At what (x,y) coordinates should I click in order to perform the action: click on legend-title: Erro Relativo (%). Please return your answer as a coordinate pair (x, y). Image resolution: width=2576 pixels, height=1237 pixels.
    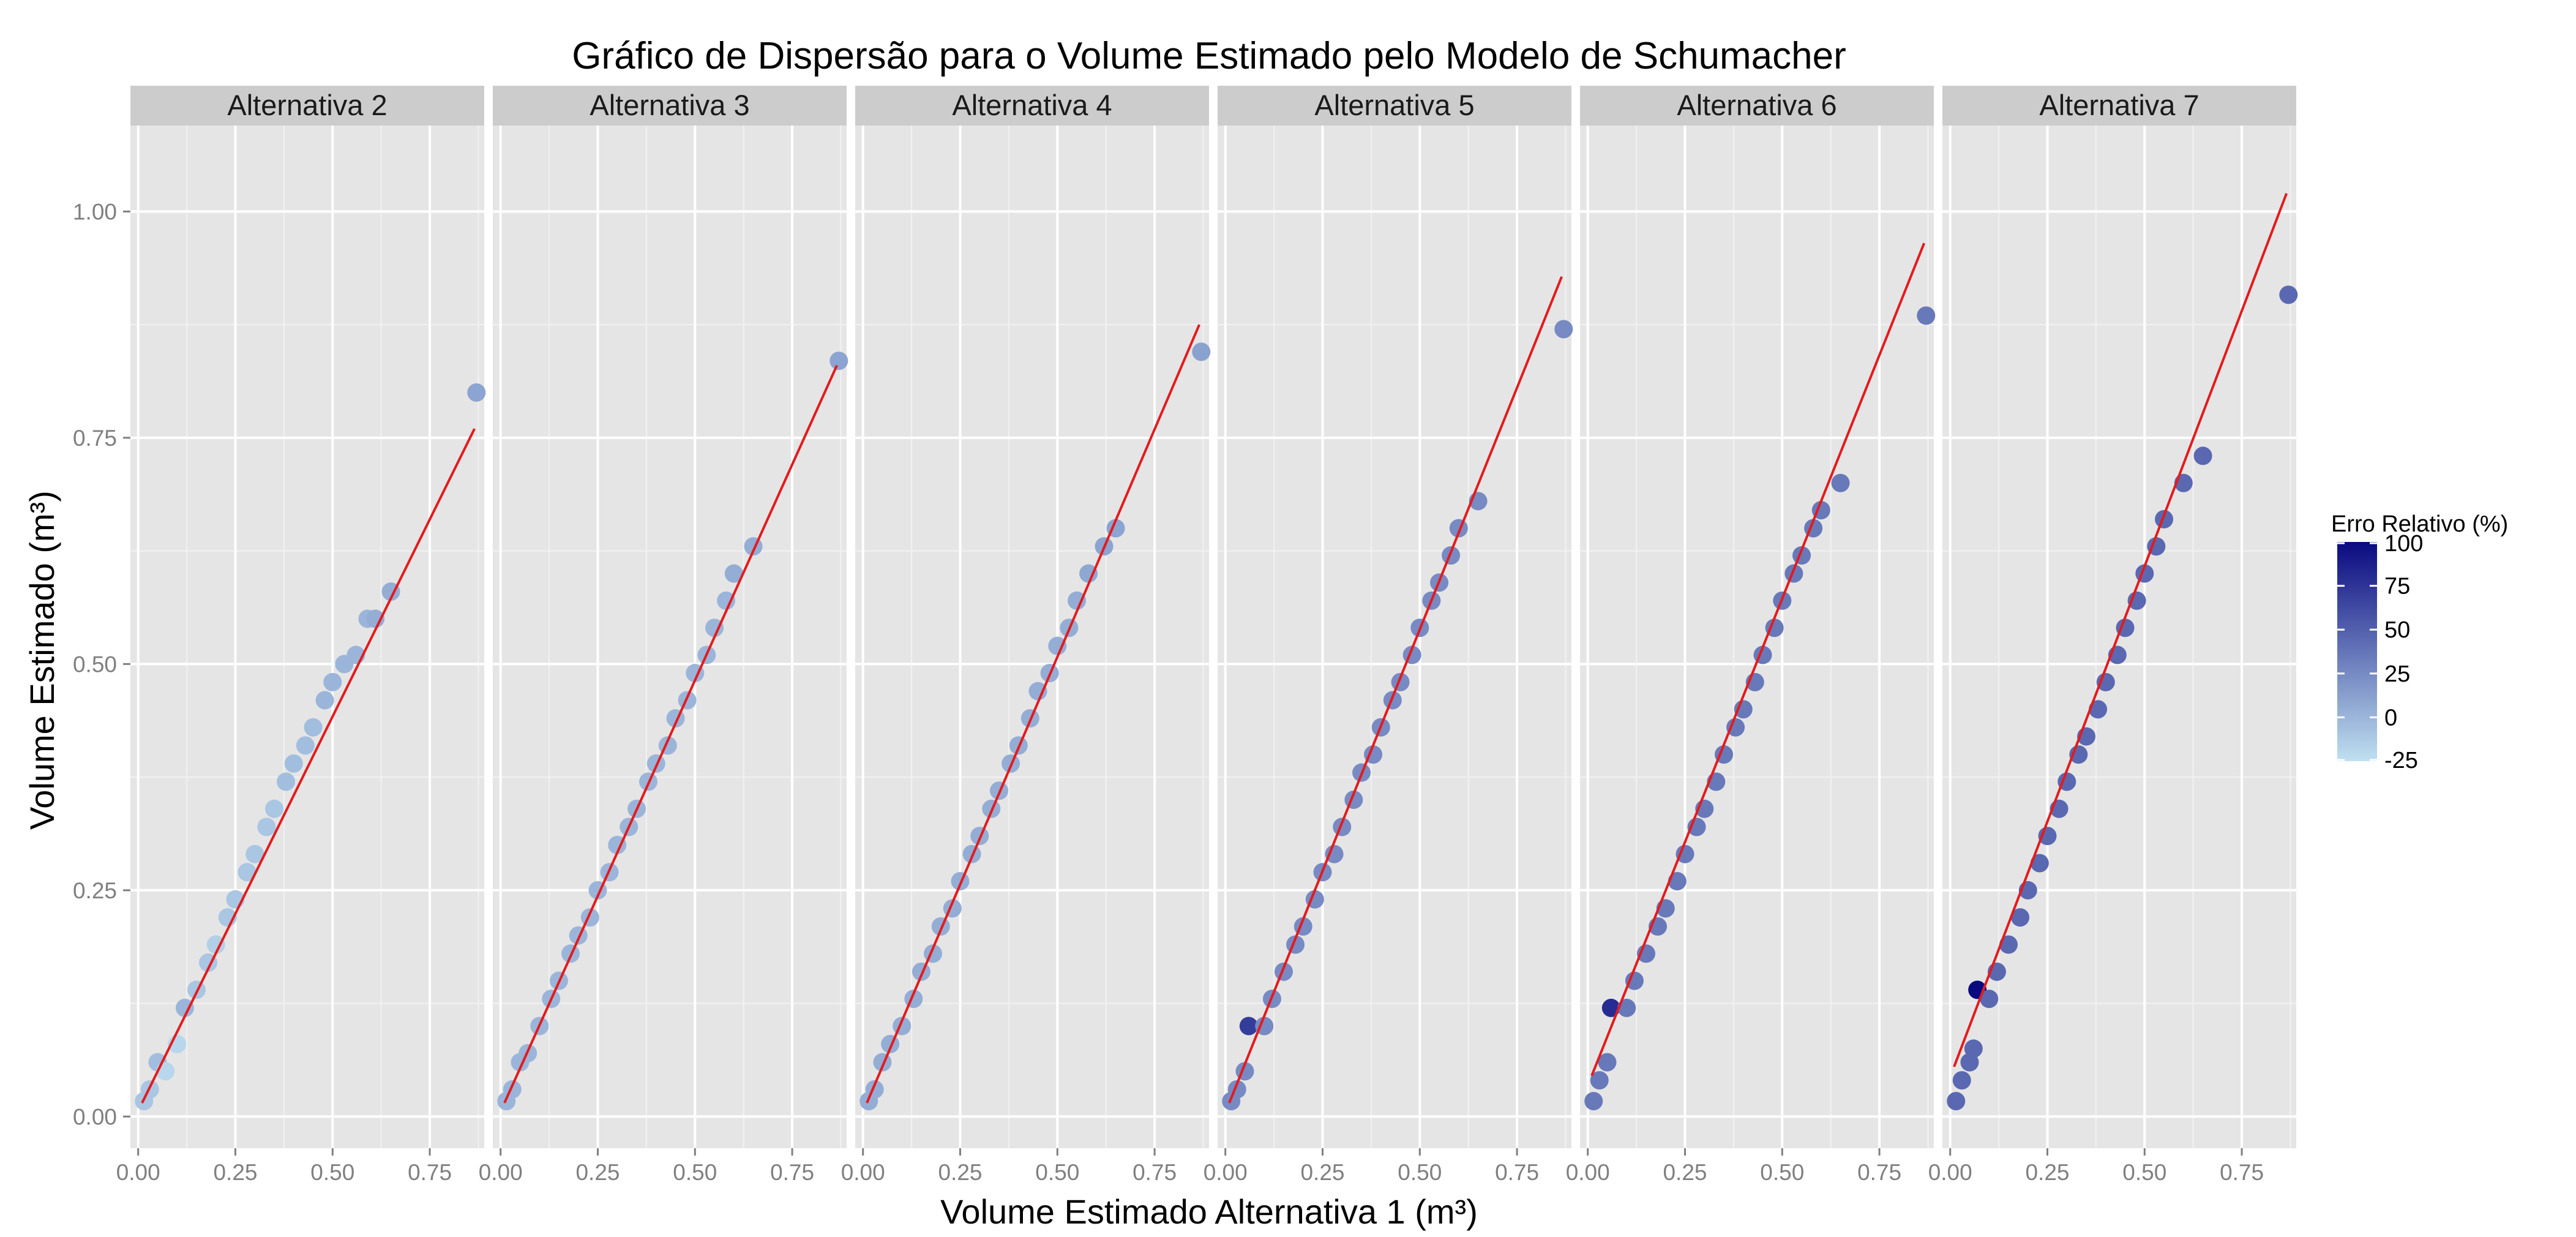
    Looking at the image, I should click on (2419, 524).